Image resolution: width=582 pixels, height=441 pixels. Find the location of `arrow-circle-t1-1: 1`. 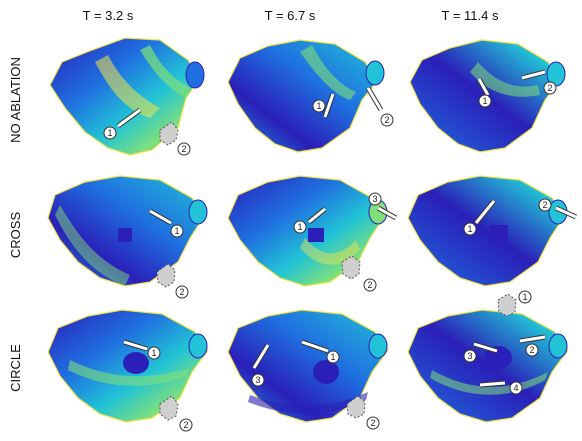

arrow-circle-t1-1: 1 is located at coordinates (142, 349).